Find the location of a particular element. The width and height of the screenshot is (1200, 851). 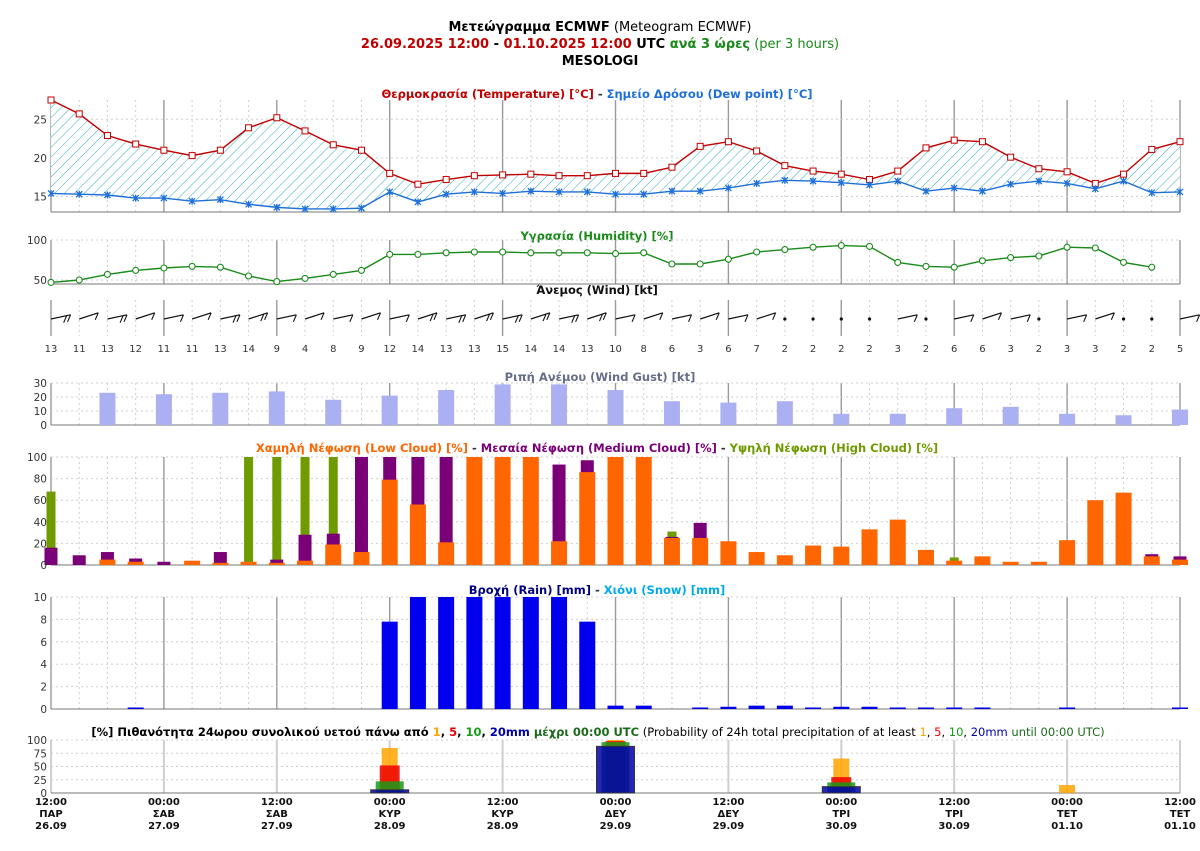

x-axis-day-label: ΠΑΡ is located at coordinates (50, 814).